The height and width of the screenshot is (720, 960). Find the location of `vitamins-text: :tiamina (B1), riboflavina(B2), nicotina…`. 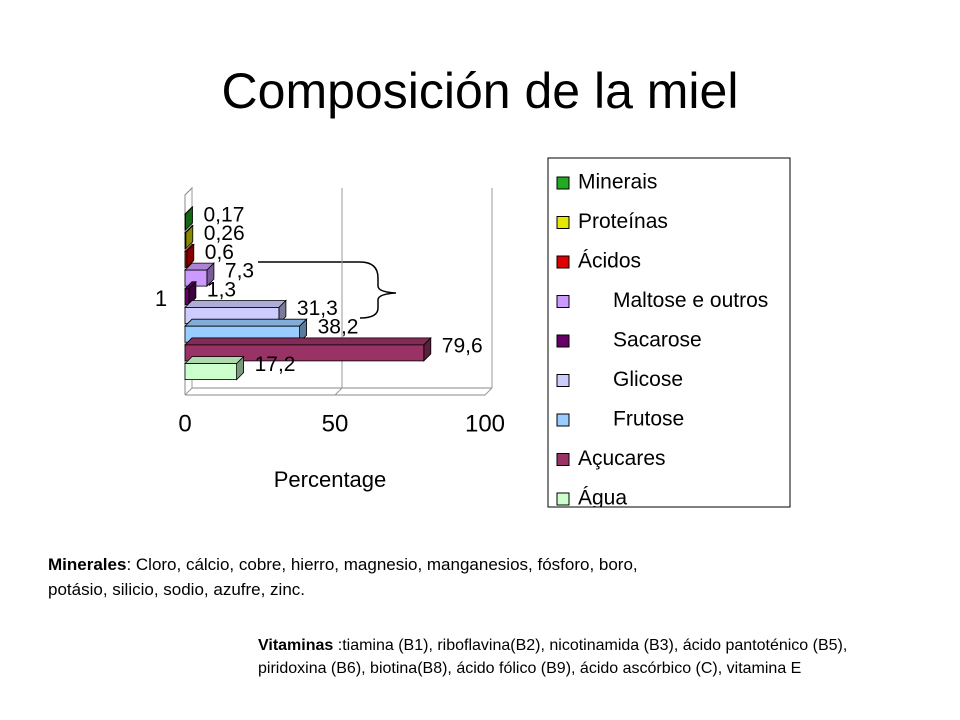

vitamins-text: :tiamina (B1), riboflavina(B2), nicotina… is located at coordinates (553, 657).